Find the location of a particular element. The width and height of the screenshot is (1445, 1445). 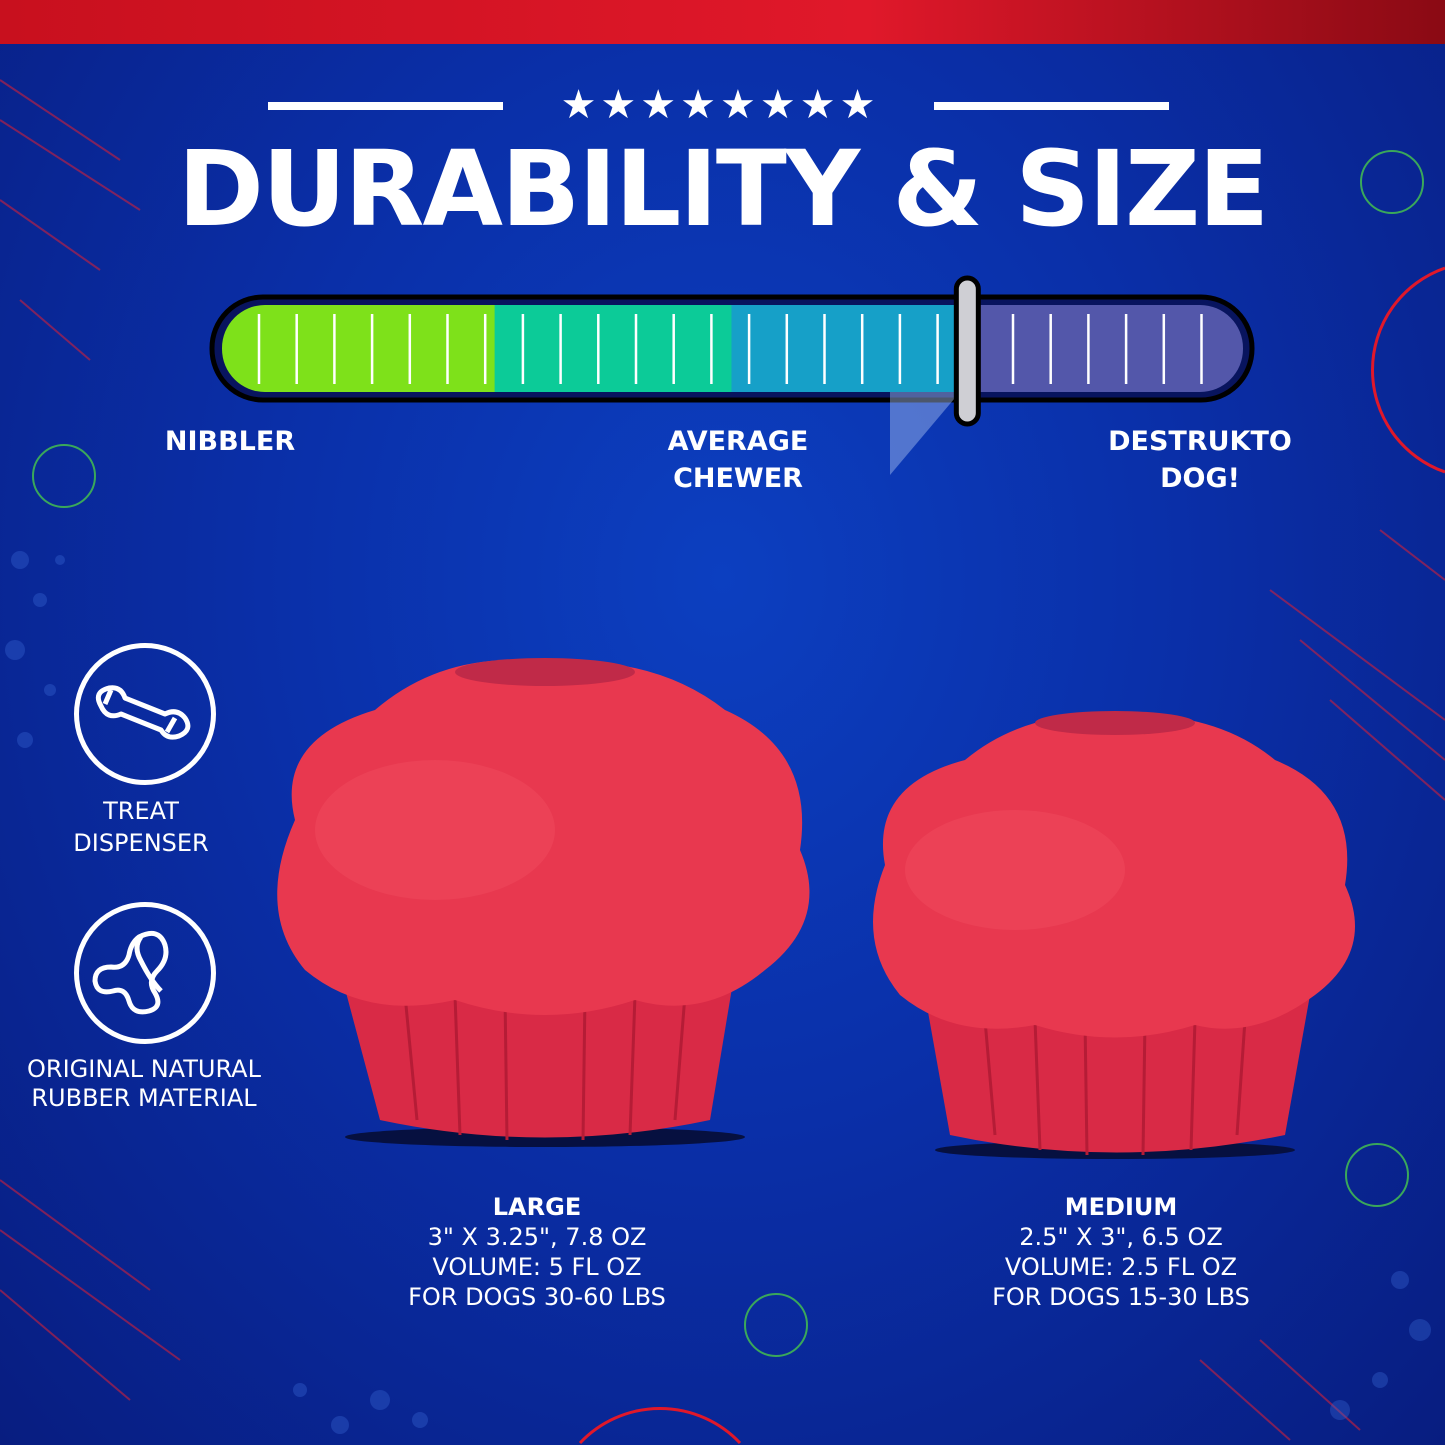

feature-line: ORIGINAL NATURAL is located at coordinates (144, 1069).